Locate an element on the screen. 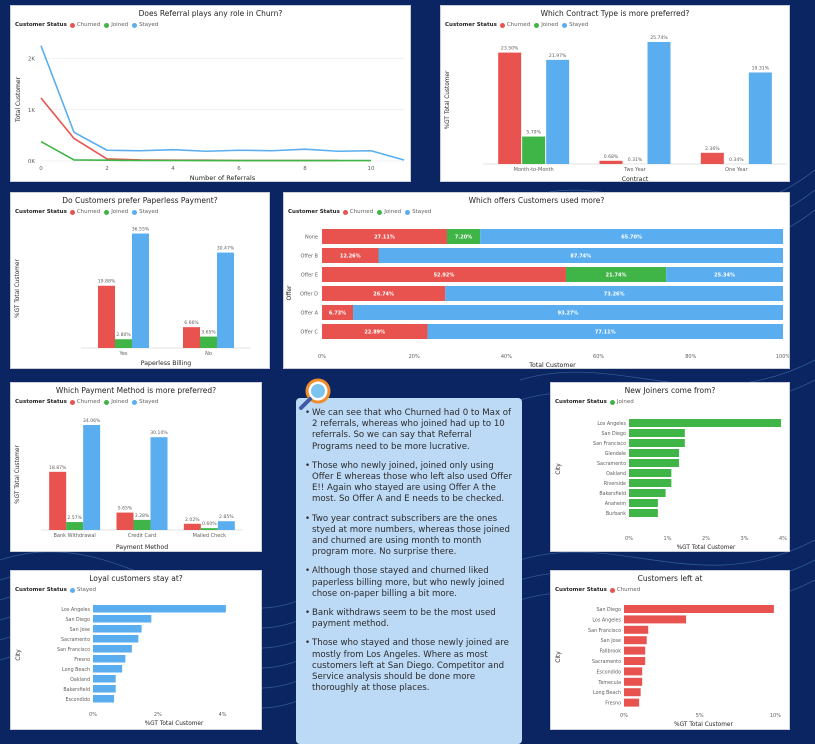 Image resolution: width=815 pixels, height=744 pixels. data-label: 25.74% is located at coordinates (659, 38).